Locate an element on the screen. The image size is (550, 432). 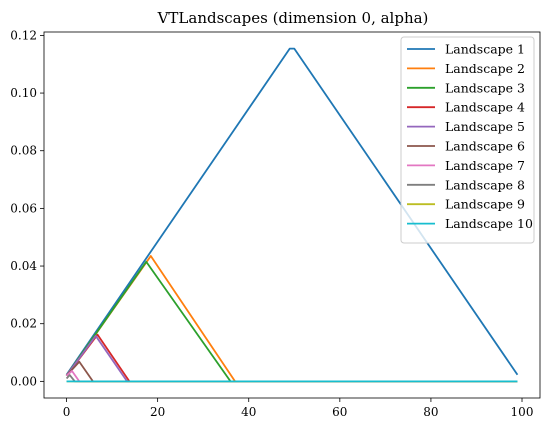
legend-label: Landscape 6 is located at coordinates (485, 146).